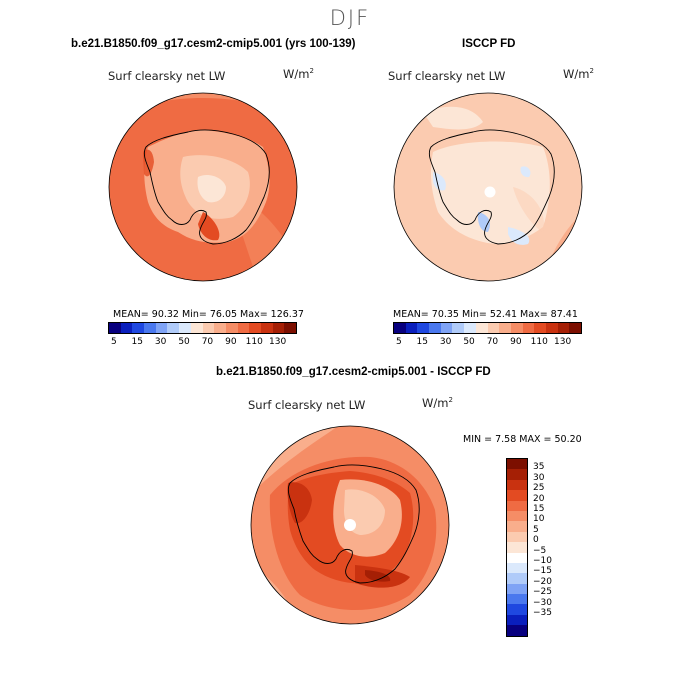 The image size is (700, 700). What do you see at coordinates (539, 467) in the screenshot?
I see `colorbar-tick-label: 35` at bounding box center [539, 467].